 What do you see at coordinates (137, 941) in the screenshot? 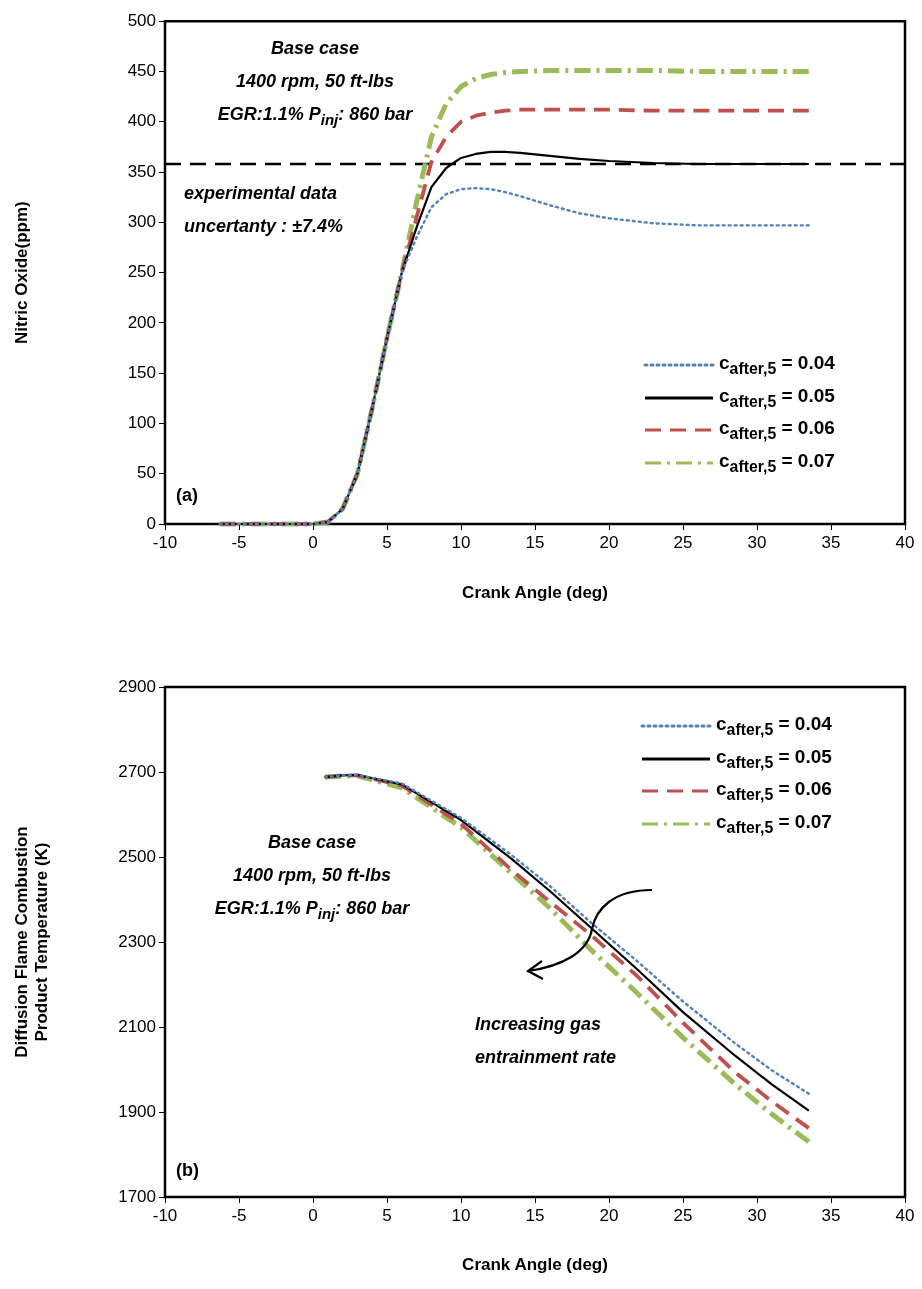
I see `y-tick-label: 2300` at bounding box center [137, 941].